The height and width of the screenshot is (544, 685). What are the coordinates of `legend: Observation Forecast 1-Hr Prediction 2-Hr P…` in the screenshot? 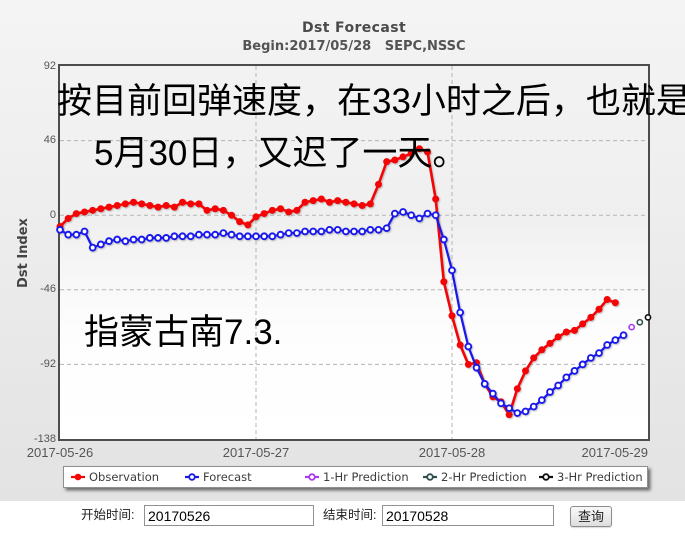 It's located at (355, 477).